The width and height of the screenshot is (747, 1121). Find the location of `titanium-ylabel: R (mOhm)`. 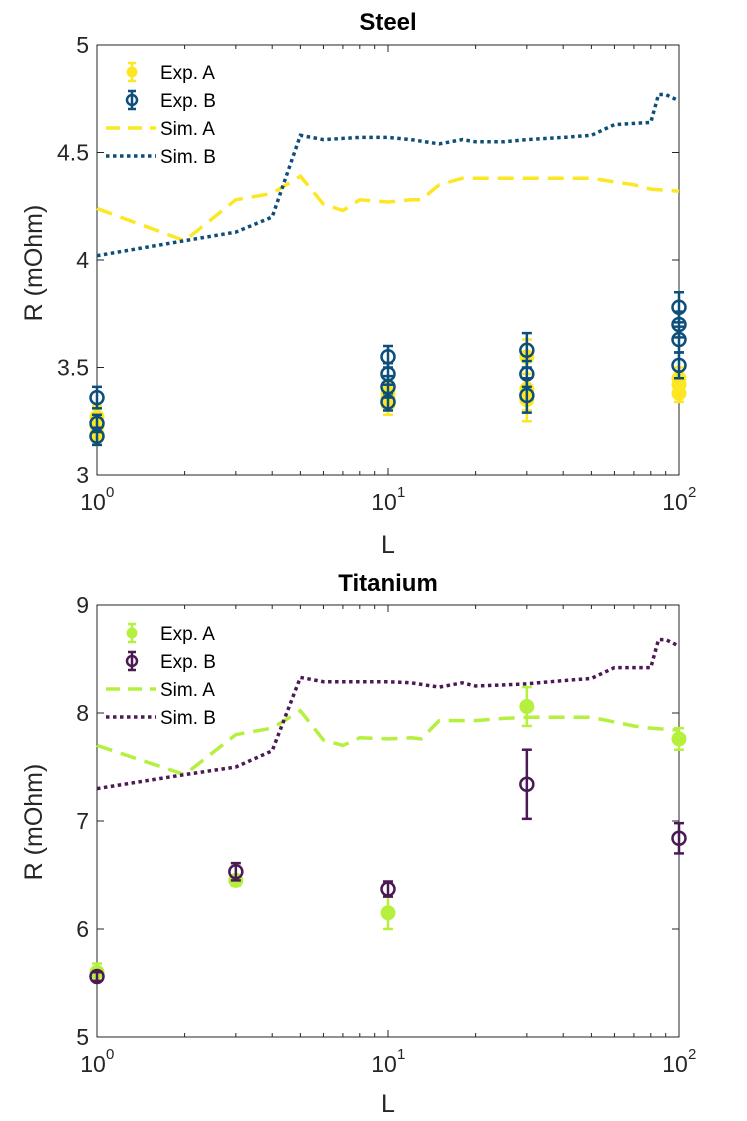

titanium-ylabel: R (mOhm) is located at coordinates (34, 822).